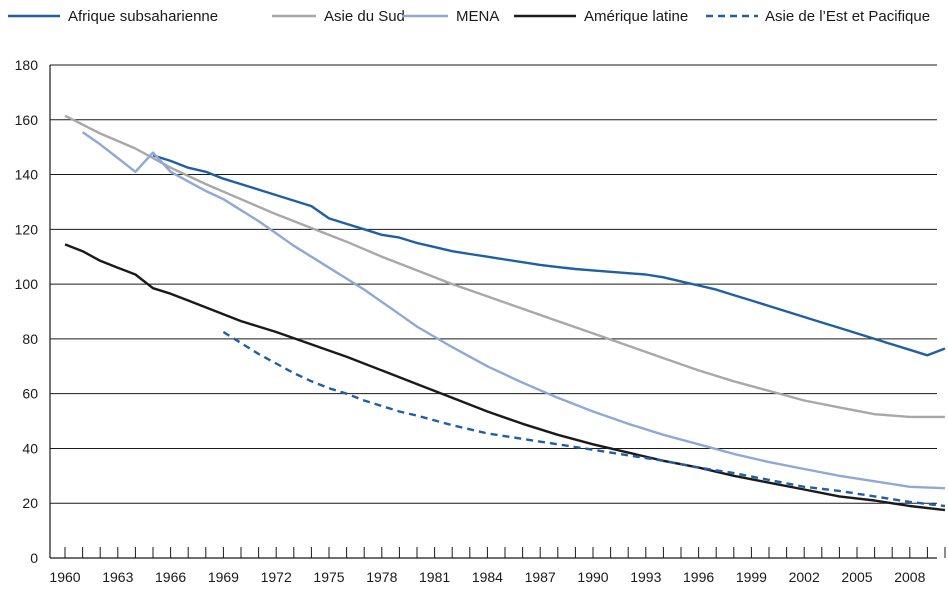 The width and height of the screenshot is (948, 590). Describe the element at coordinates (64, 577) in the screenshot. I see `x-tick-label-1960: 1960` at that location.